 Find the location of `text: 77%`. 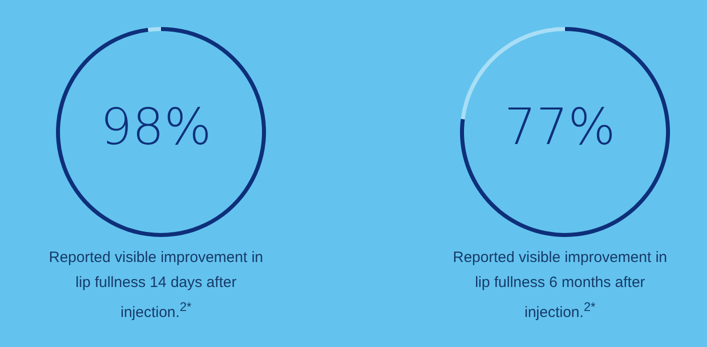

text: 77% is located at coordinates (560, 127).